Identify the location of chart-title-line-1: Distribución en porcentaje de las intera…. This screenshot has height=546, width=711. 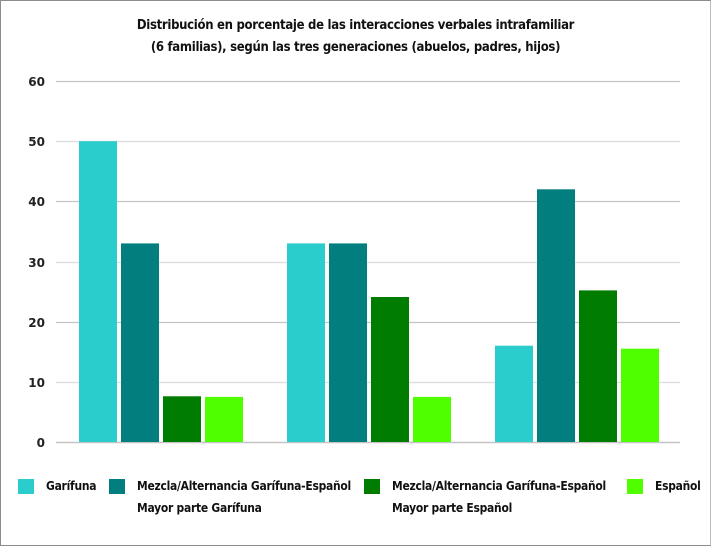
(355, 25).